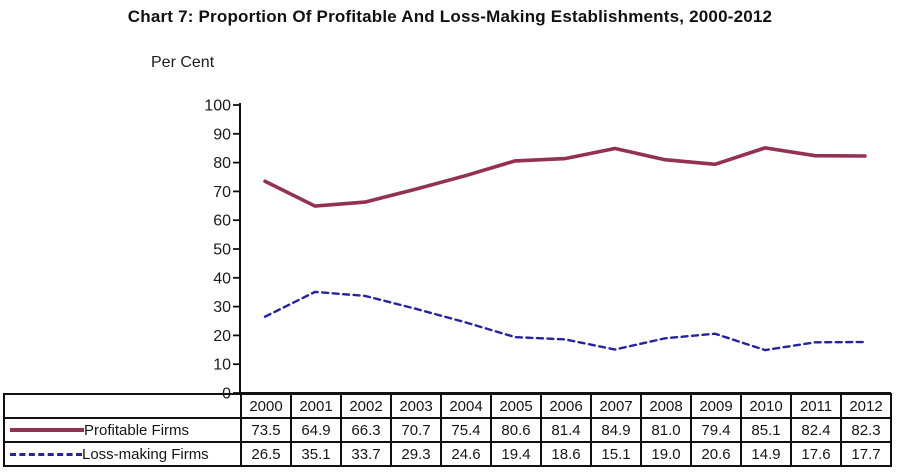  I want to click on value-cell: 82.3, so click(866, 430).